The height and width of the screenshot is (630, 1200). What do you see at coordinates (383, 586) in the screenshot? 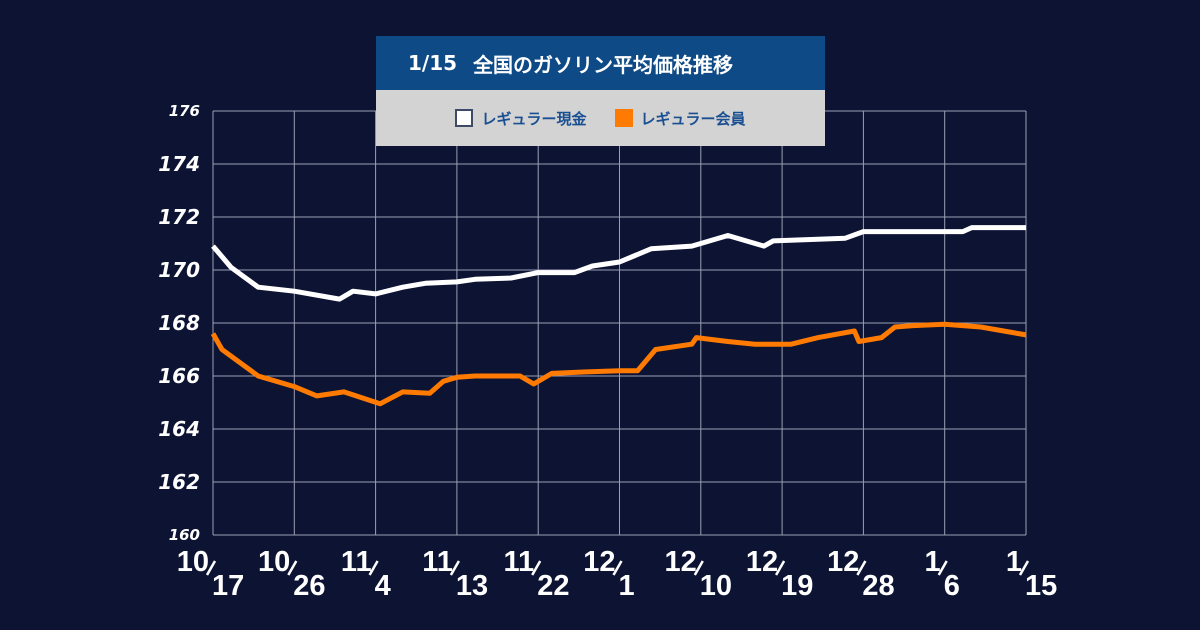
I see `x-tick-day: 4` at bounding box center [383, 586].